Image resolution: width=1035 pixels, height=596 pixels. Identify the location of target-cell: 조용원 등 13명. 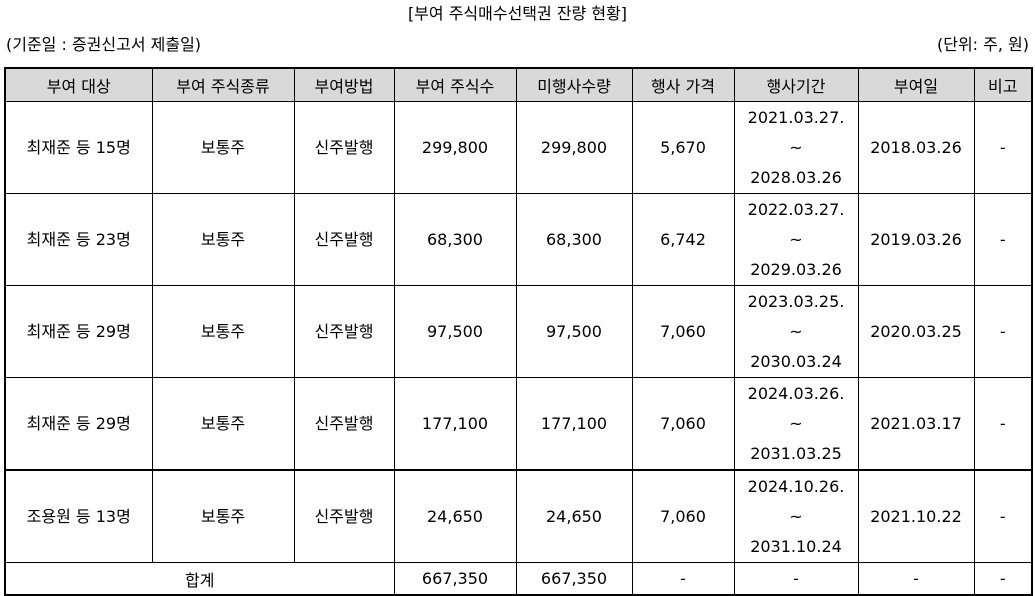
(78, 516).